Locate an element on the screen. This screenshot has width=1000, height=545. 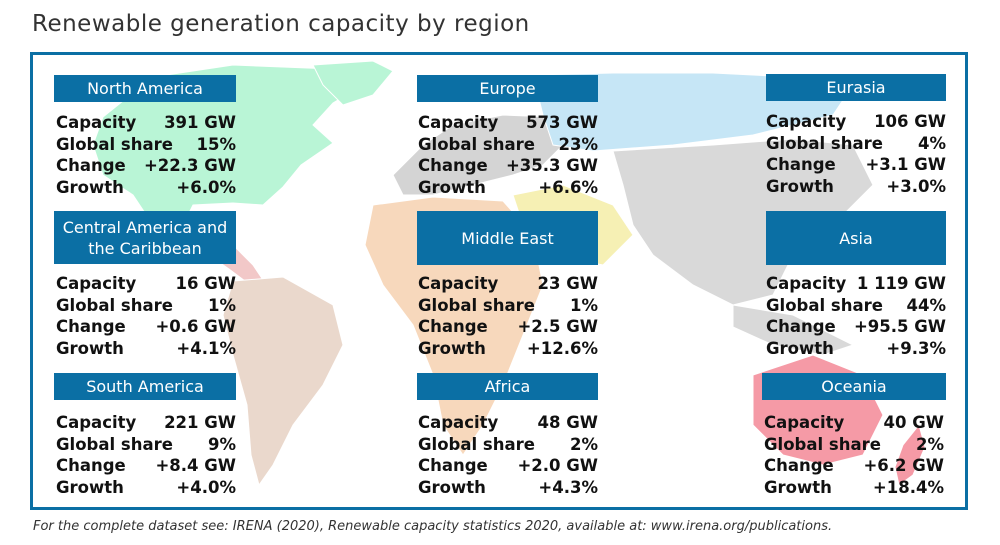
stat-value-share: 9% is located at coordinates (221, 444).